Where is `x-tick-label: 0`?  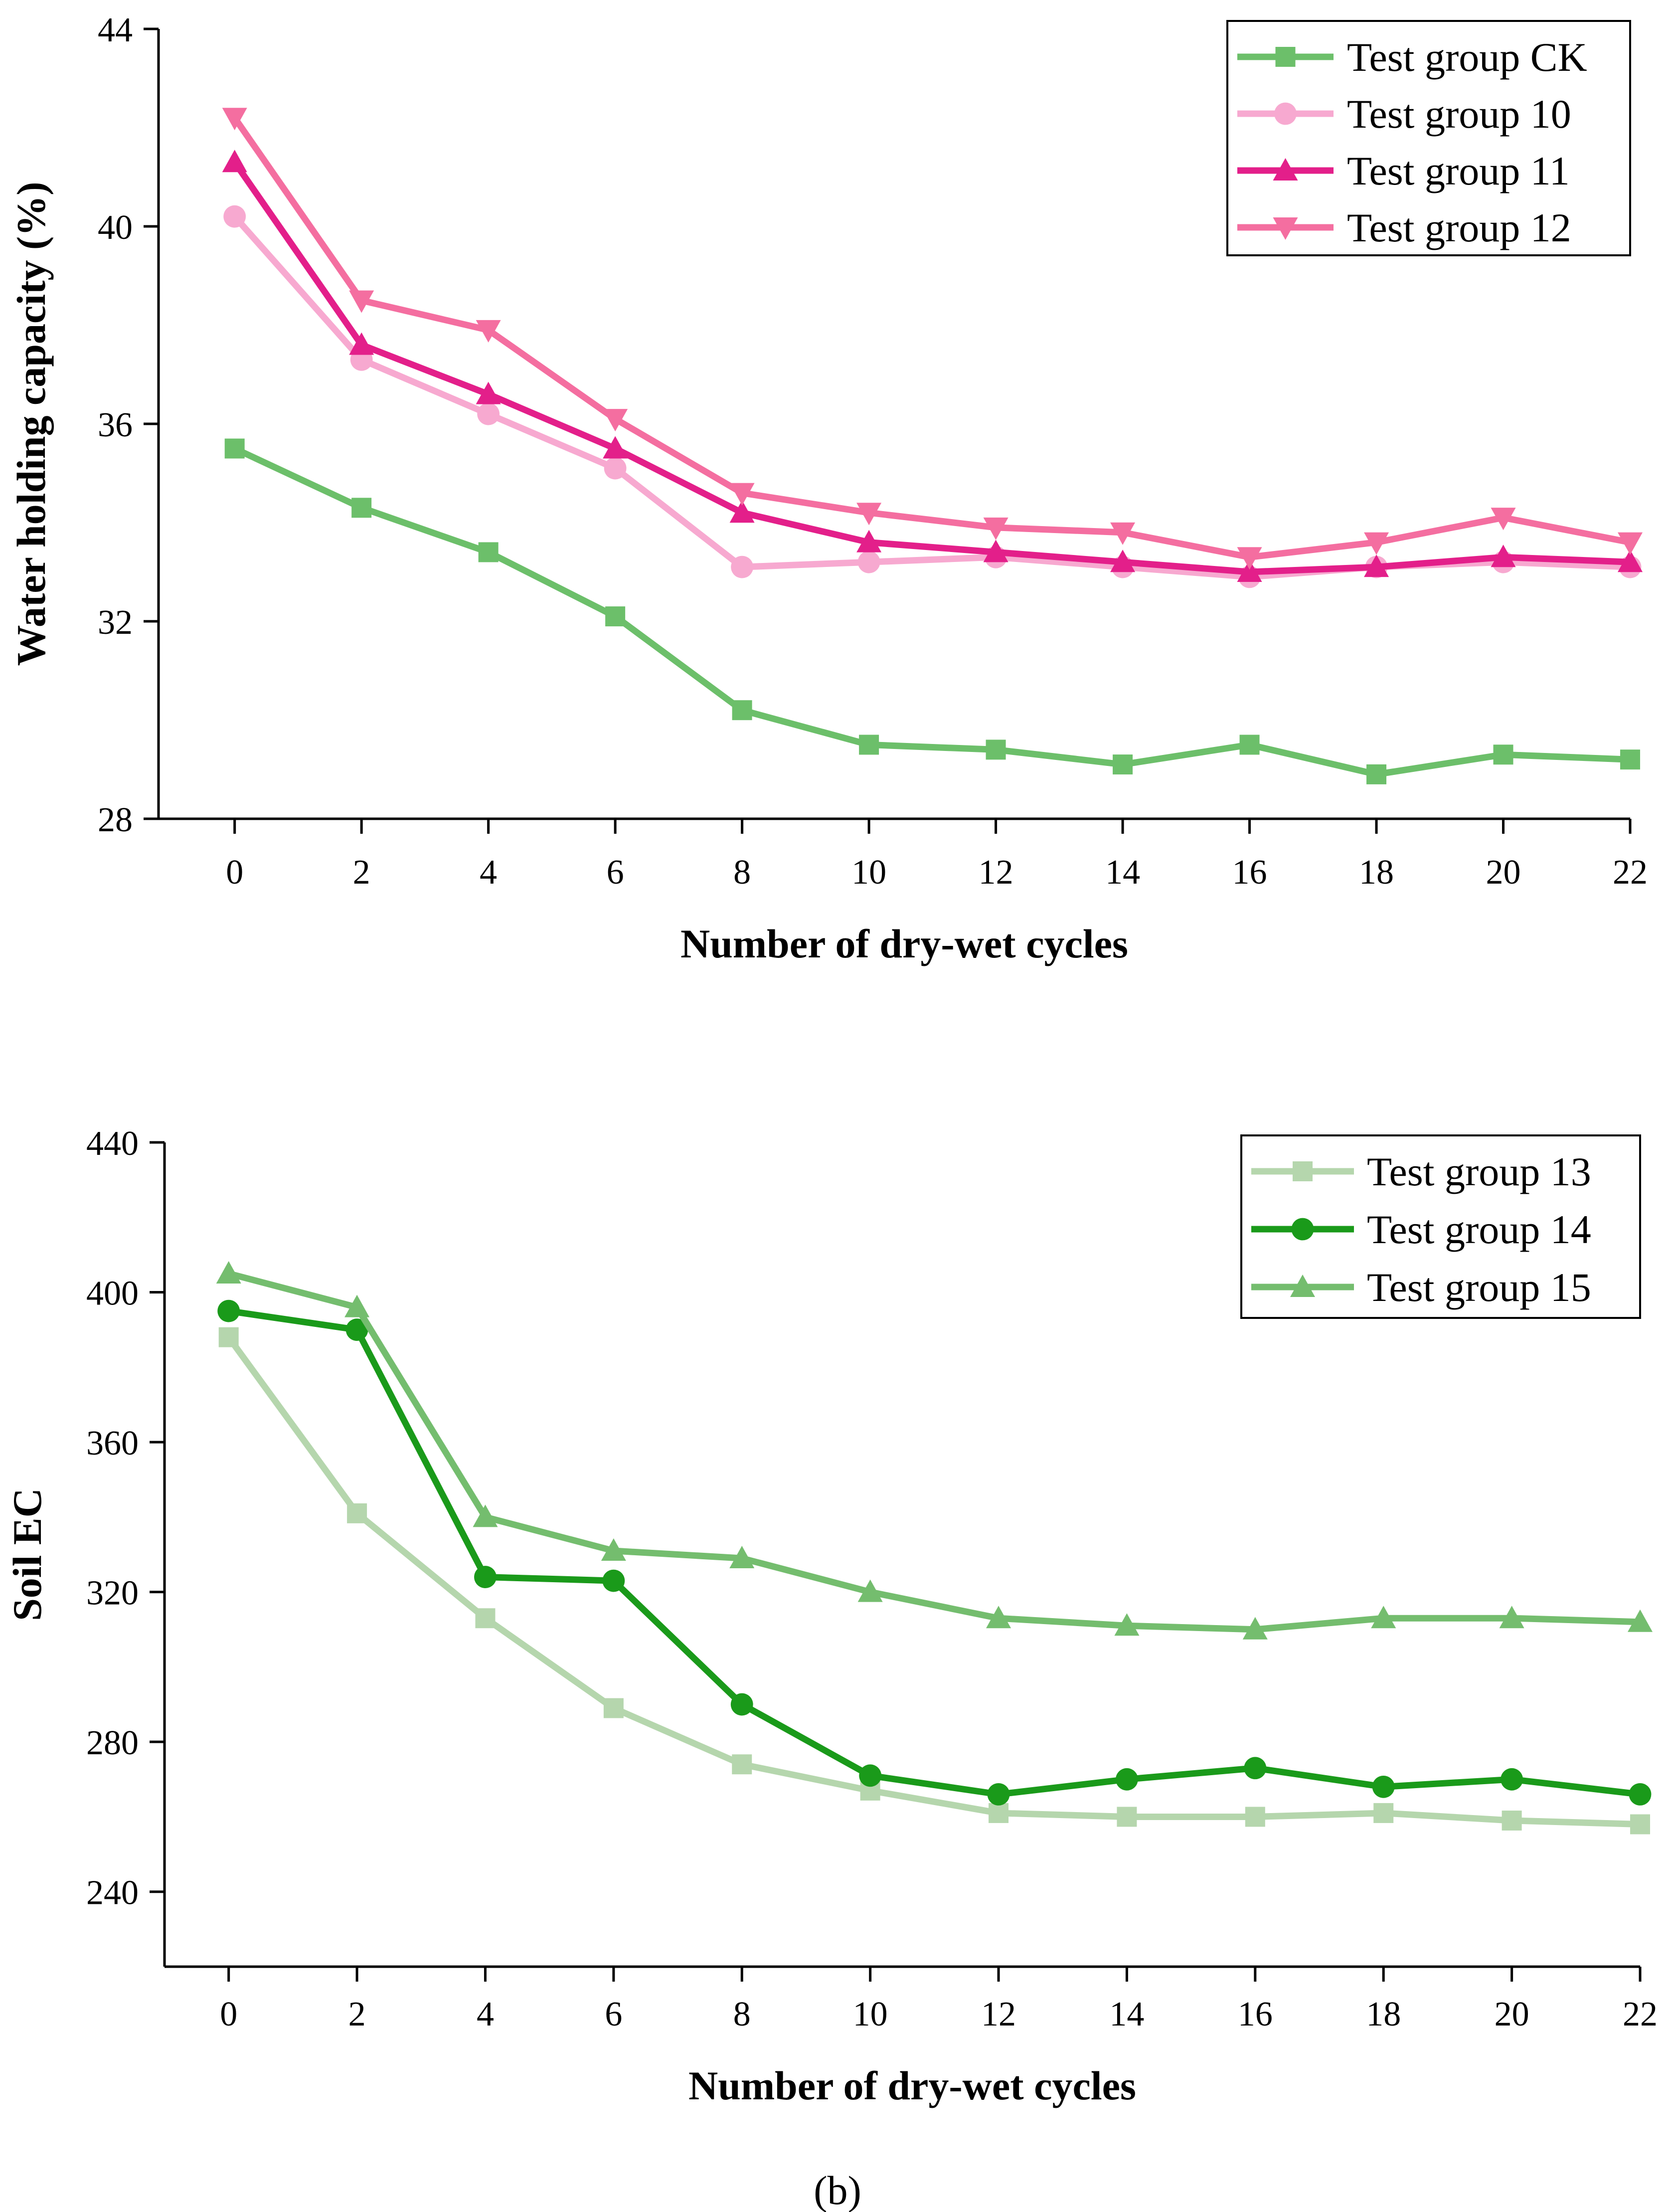
x-tick-label: 0 is located at coordinates (234, 872).